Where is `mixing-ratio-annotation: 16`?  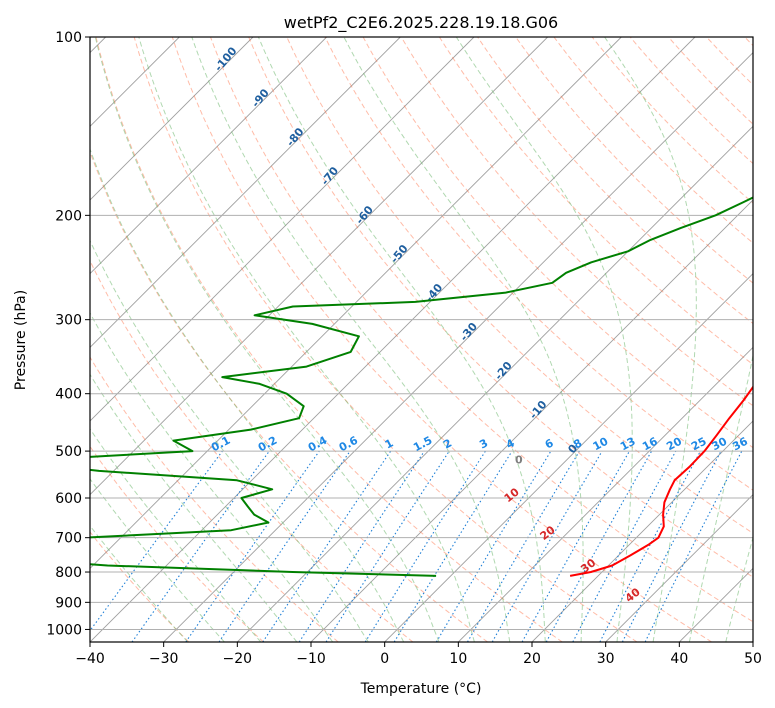 mixing-ratio-annotation: 16 is located at coordinates (650, 444).